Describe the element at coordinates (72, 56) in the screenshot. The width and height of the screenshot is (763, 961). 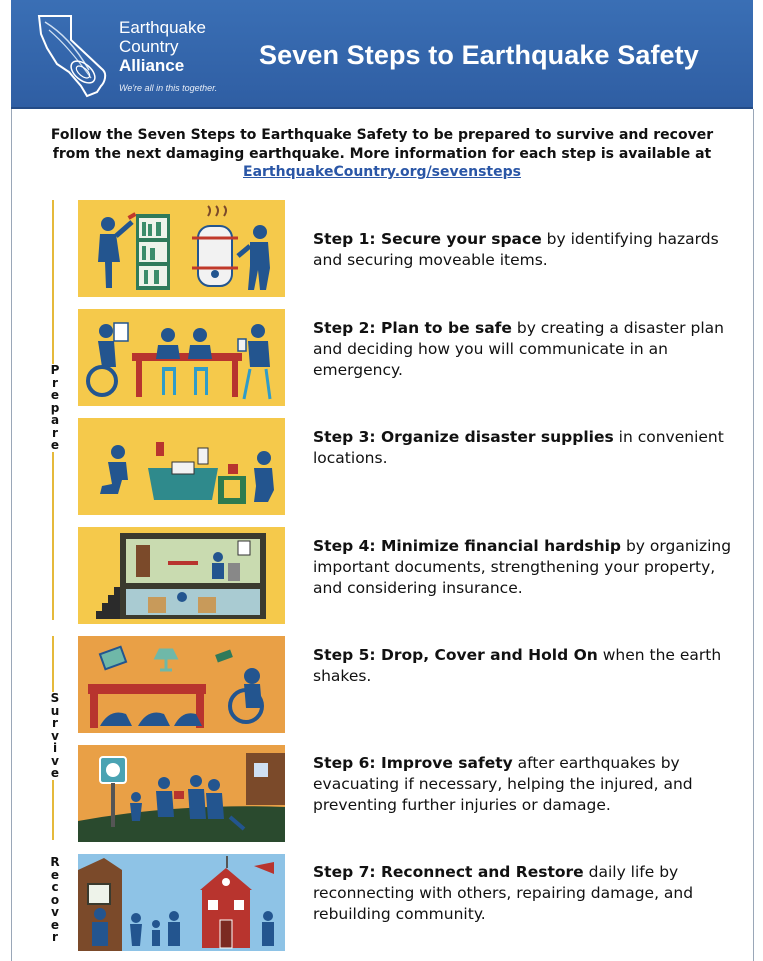
I see `california-logo-icon` at that location.